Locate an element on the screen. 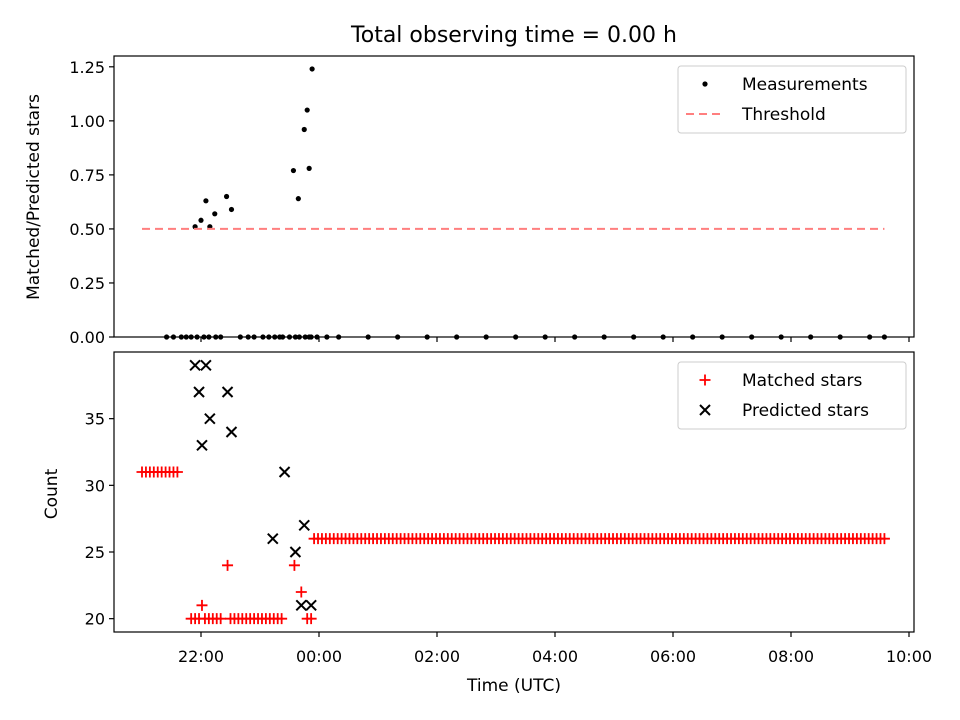  x-tick-label: 04:00 is located at coordinates (555, 656).